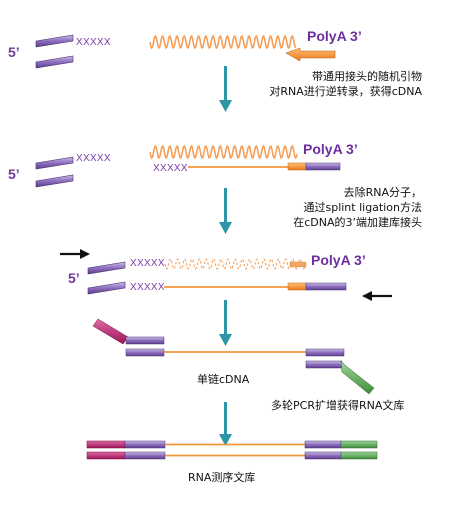  What do you see at coordinates (145, 340) in the screenshot?
I see `primer-purple-top` at bounding box center [145, 340].